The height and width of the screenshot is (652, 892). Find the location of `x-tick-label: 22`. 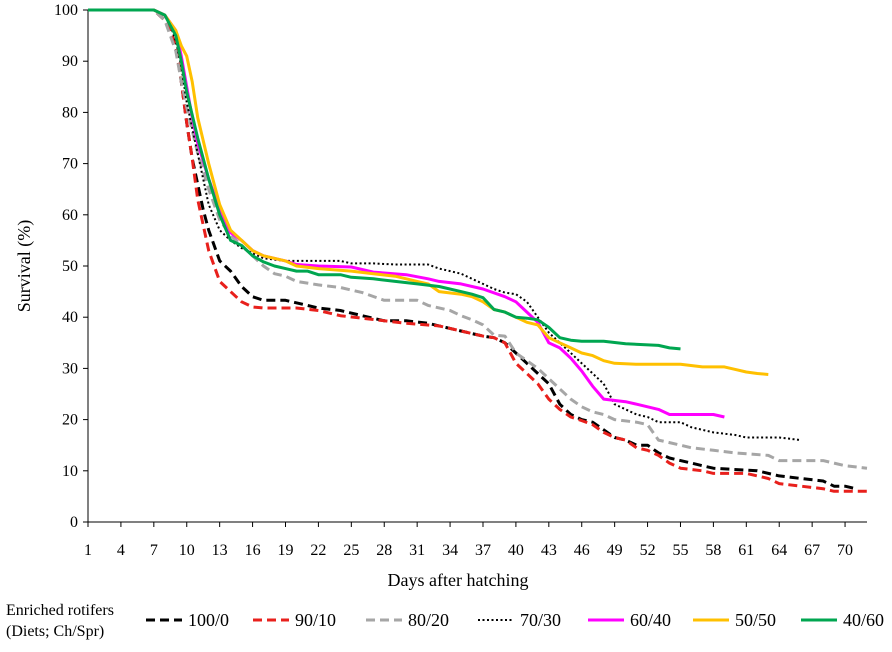

x-tick-label: 22 is located at coordinates (318, 550).